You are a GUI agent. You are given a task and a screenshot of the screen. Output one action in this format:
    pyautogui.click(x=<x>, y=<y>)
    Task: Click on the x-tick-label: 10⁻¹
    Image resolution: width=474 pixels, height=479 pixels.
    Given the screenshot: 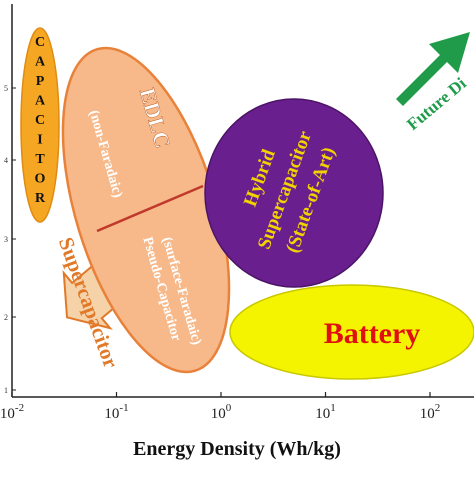 What is the action you would take?
    pyautogui.click(x=116, y=412)
    